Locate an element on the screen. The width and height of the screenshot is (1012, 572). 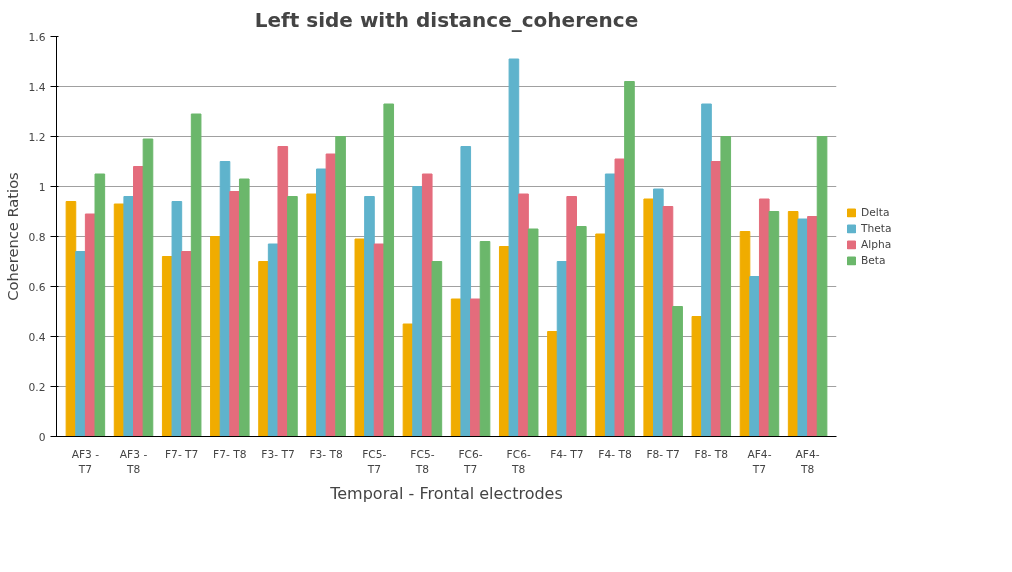
legend-label: Theta is located at coordinates (876, 228).